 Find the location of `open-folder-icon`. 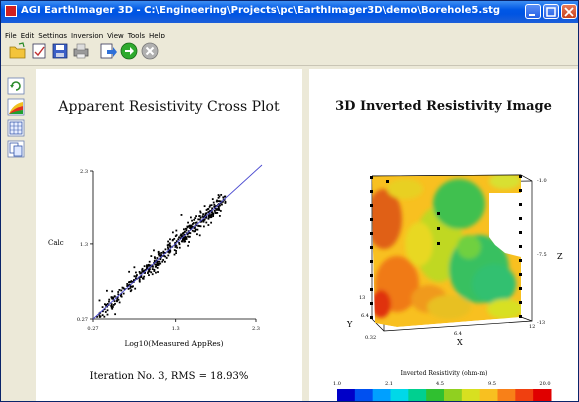

open-folder-icon is located at coordinates (18, 51).